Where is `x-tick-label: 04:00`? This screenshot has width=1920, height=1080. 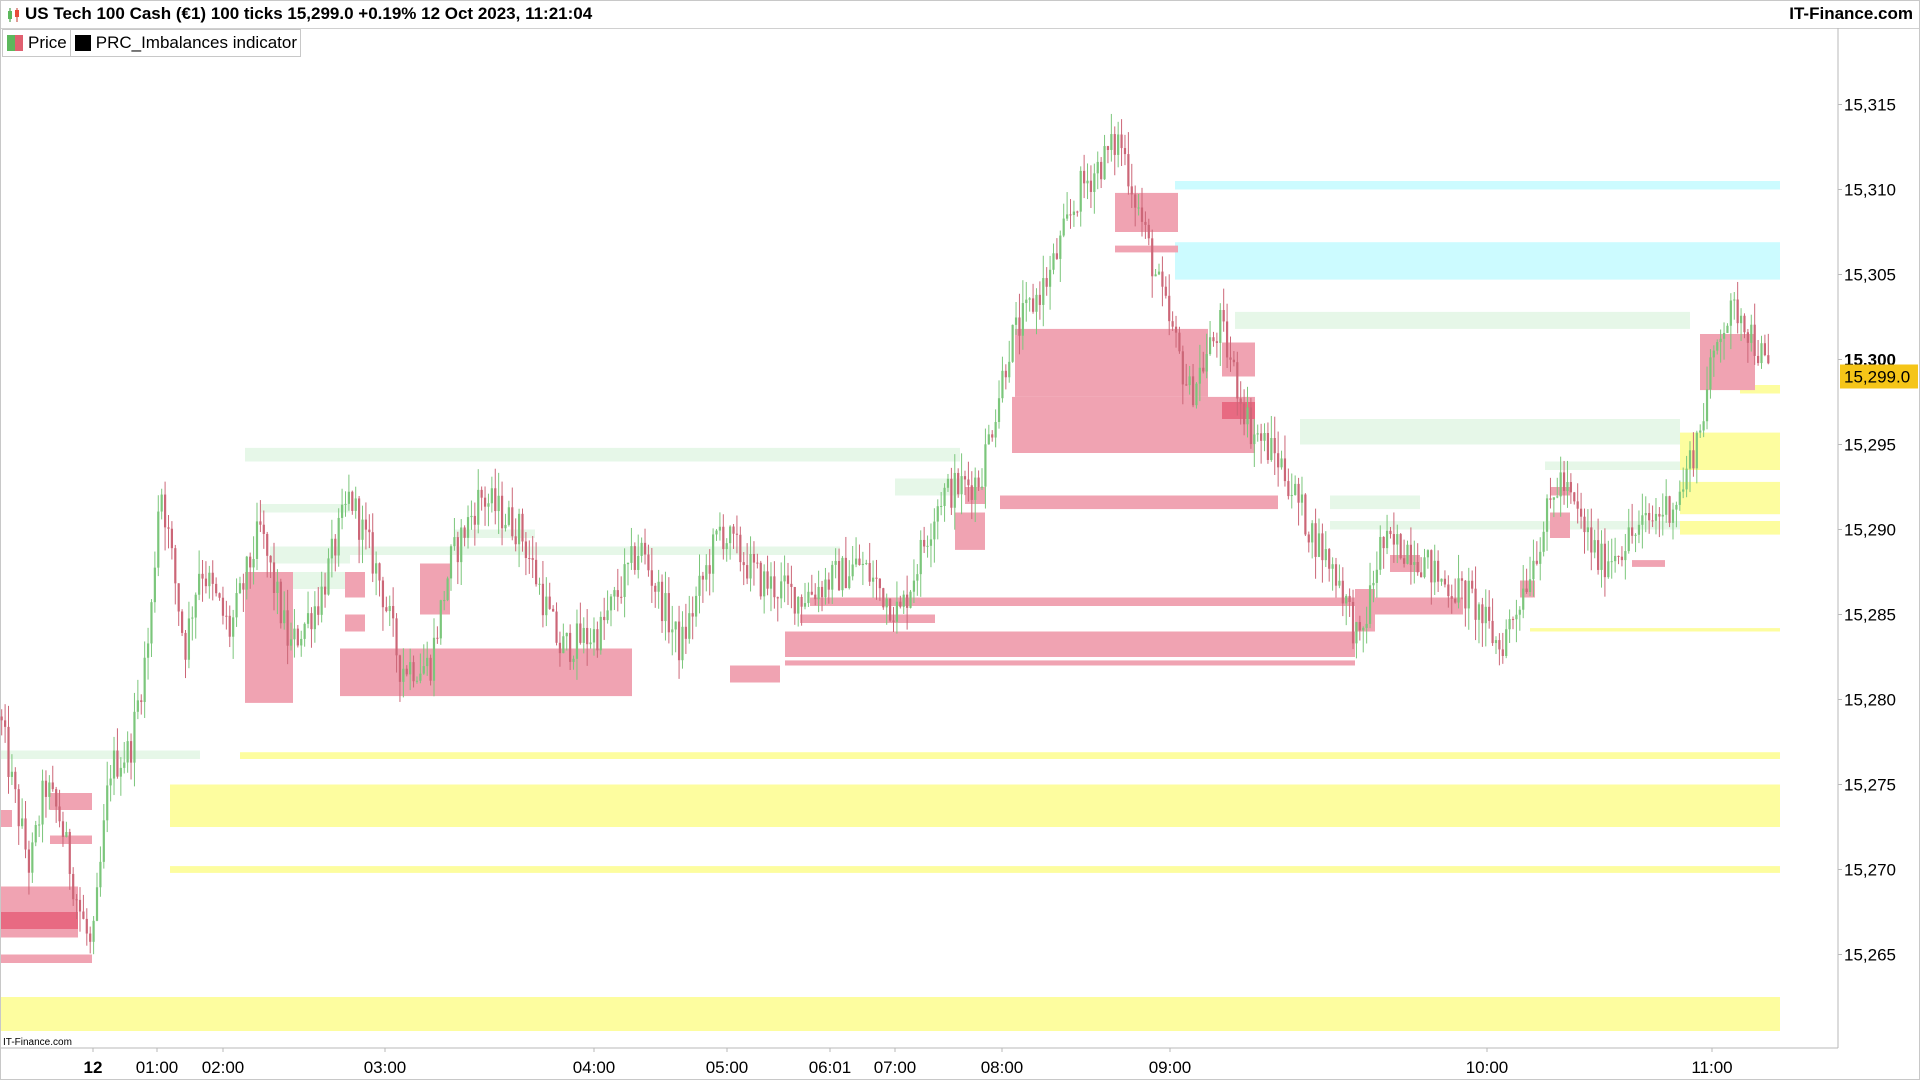
x-tick-label: 04:00 is located at coordinates (594, 1067).